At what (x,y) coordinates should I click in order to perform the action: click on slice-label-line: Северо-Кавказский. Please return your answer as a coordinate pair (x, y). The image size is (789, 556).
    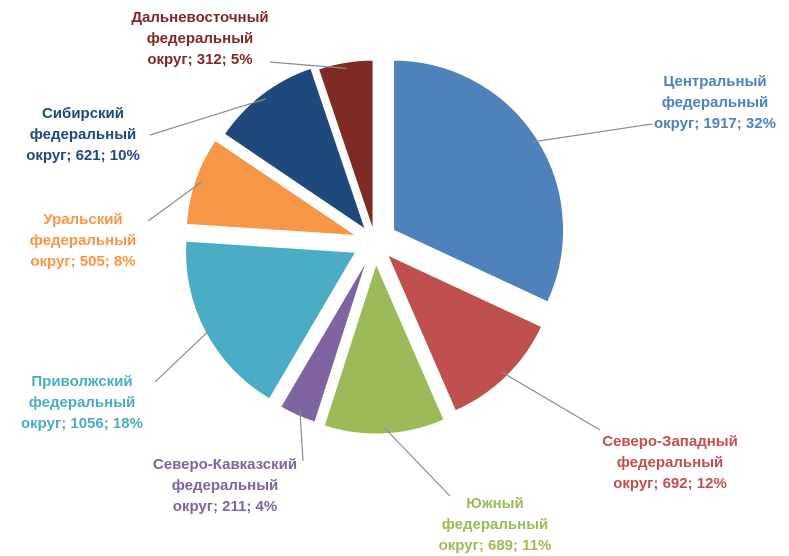
    Looking at the image, I should click on (225, 464).